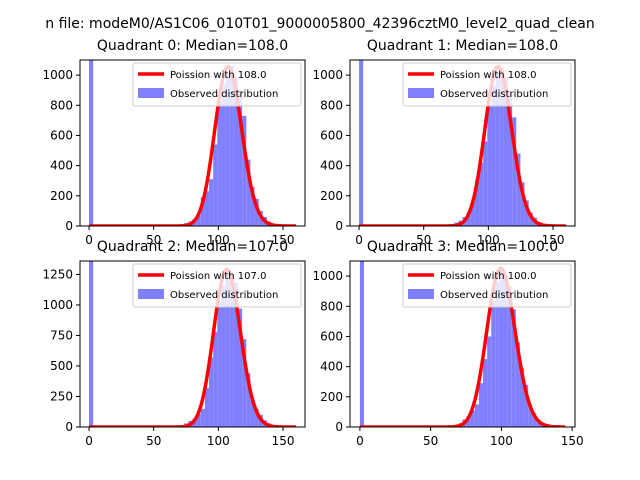 The height and width of the screenshot is (480, 640). Describe the element at coordinates (61, 335) in the screenshot. I see `y-tick-label: 750` at that location.